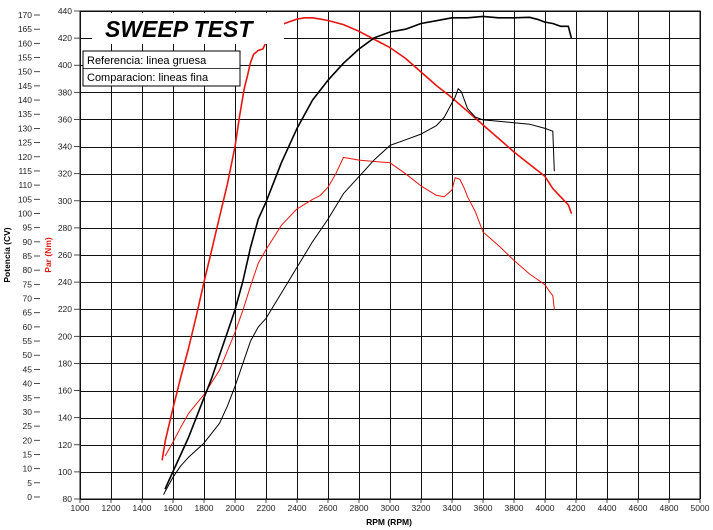 The height and width of the screenshot is (530, 713). Describe the element at coordinates (65, 201) in the screenshot. I see `torque-tick-label-11: 300` at that location.